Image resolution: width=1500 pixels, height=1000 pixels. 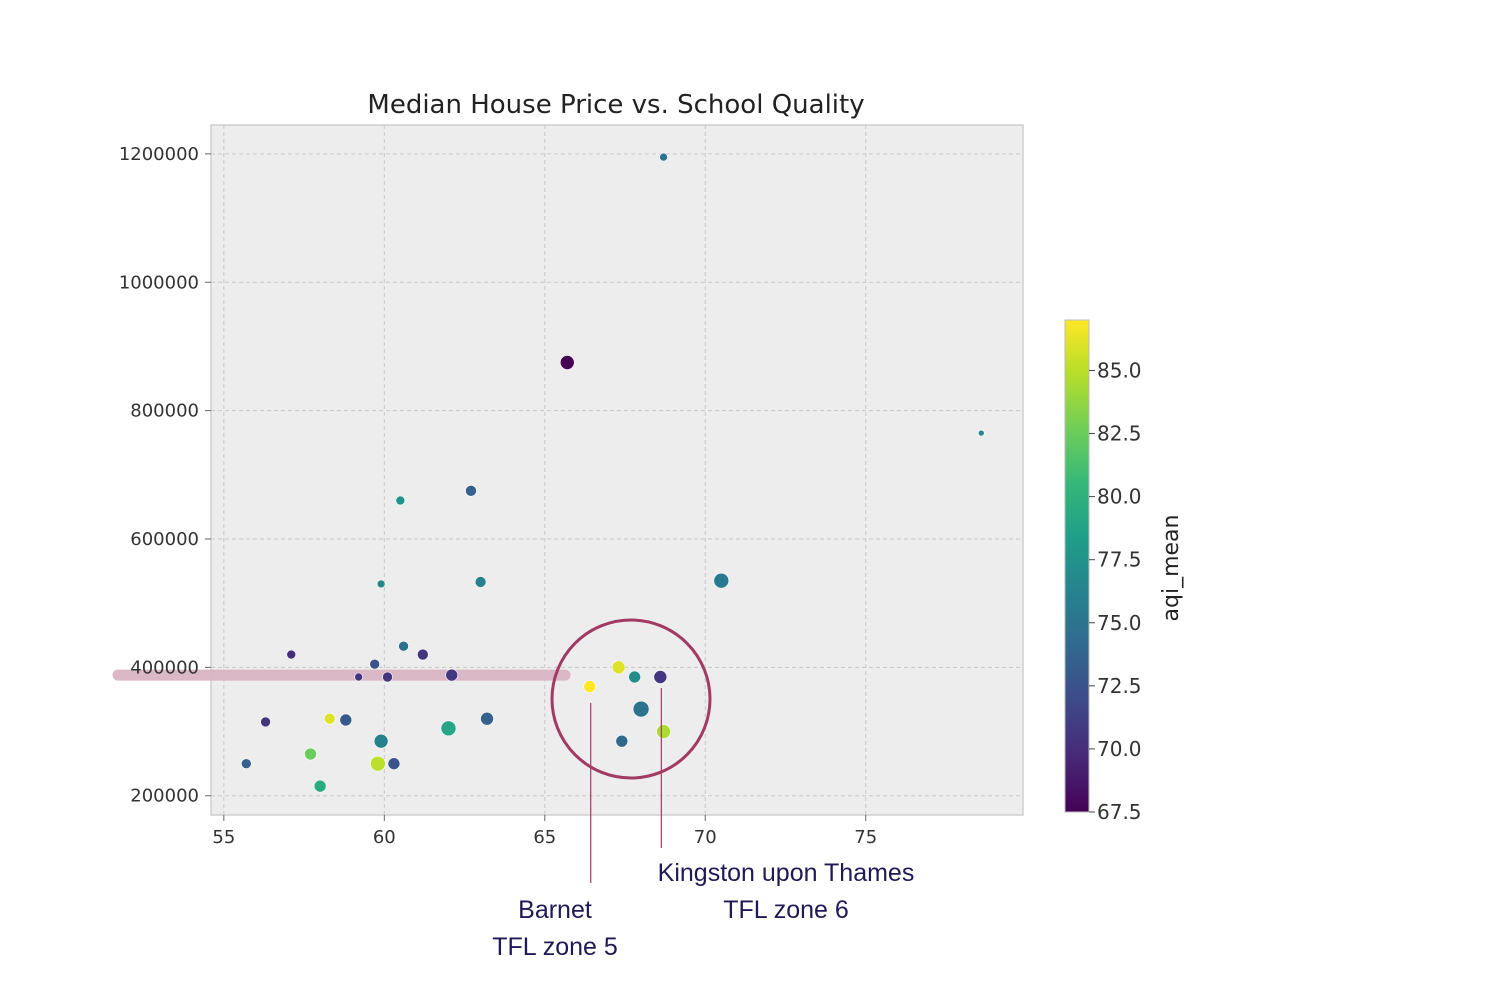 I want to click on highlight-circle-layer, so click(x=631, y=699).